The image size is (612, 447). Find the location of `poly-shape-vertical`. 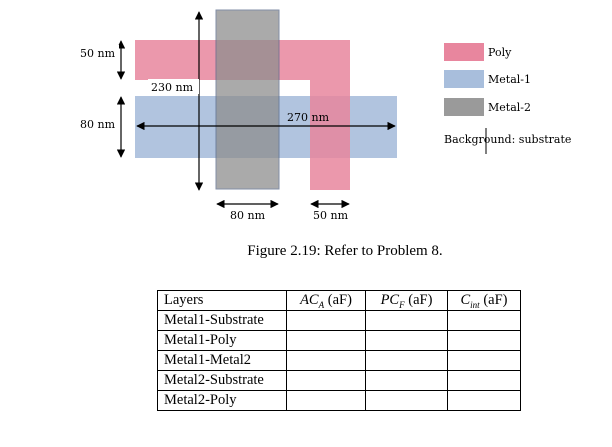

poly-shape-vertical is located at coordinates (330, 135).